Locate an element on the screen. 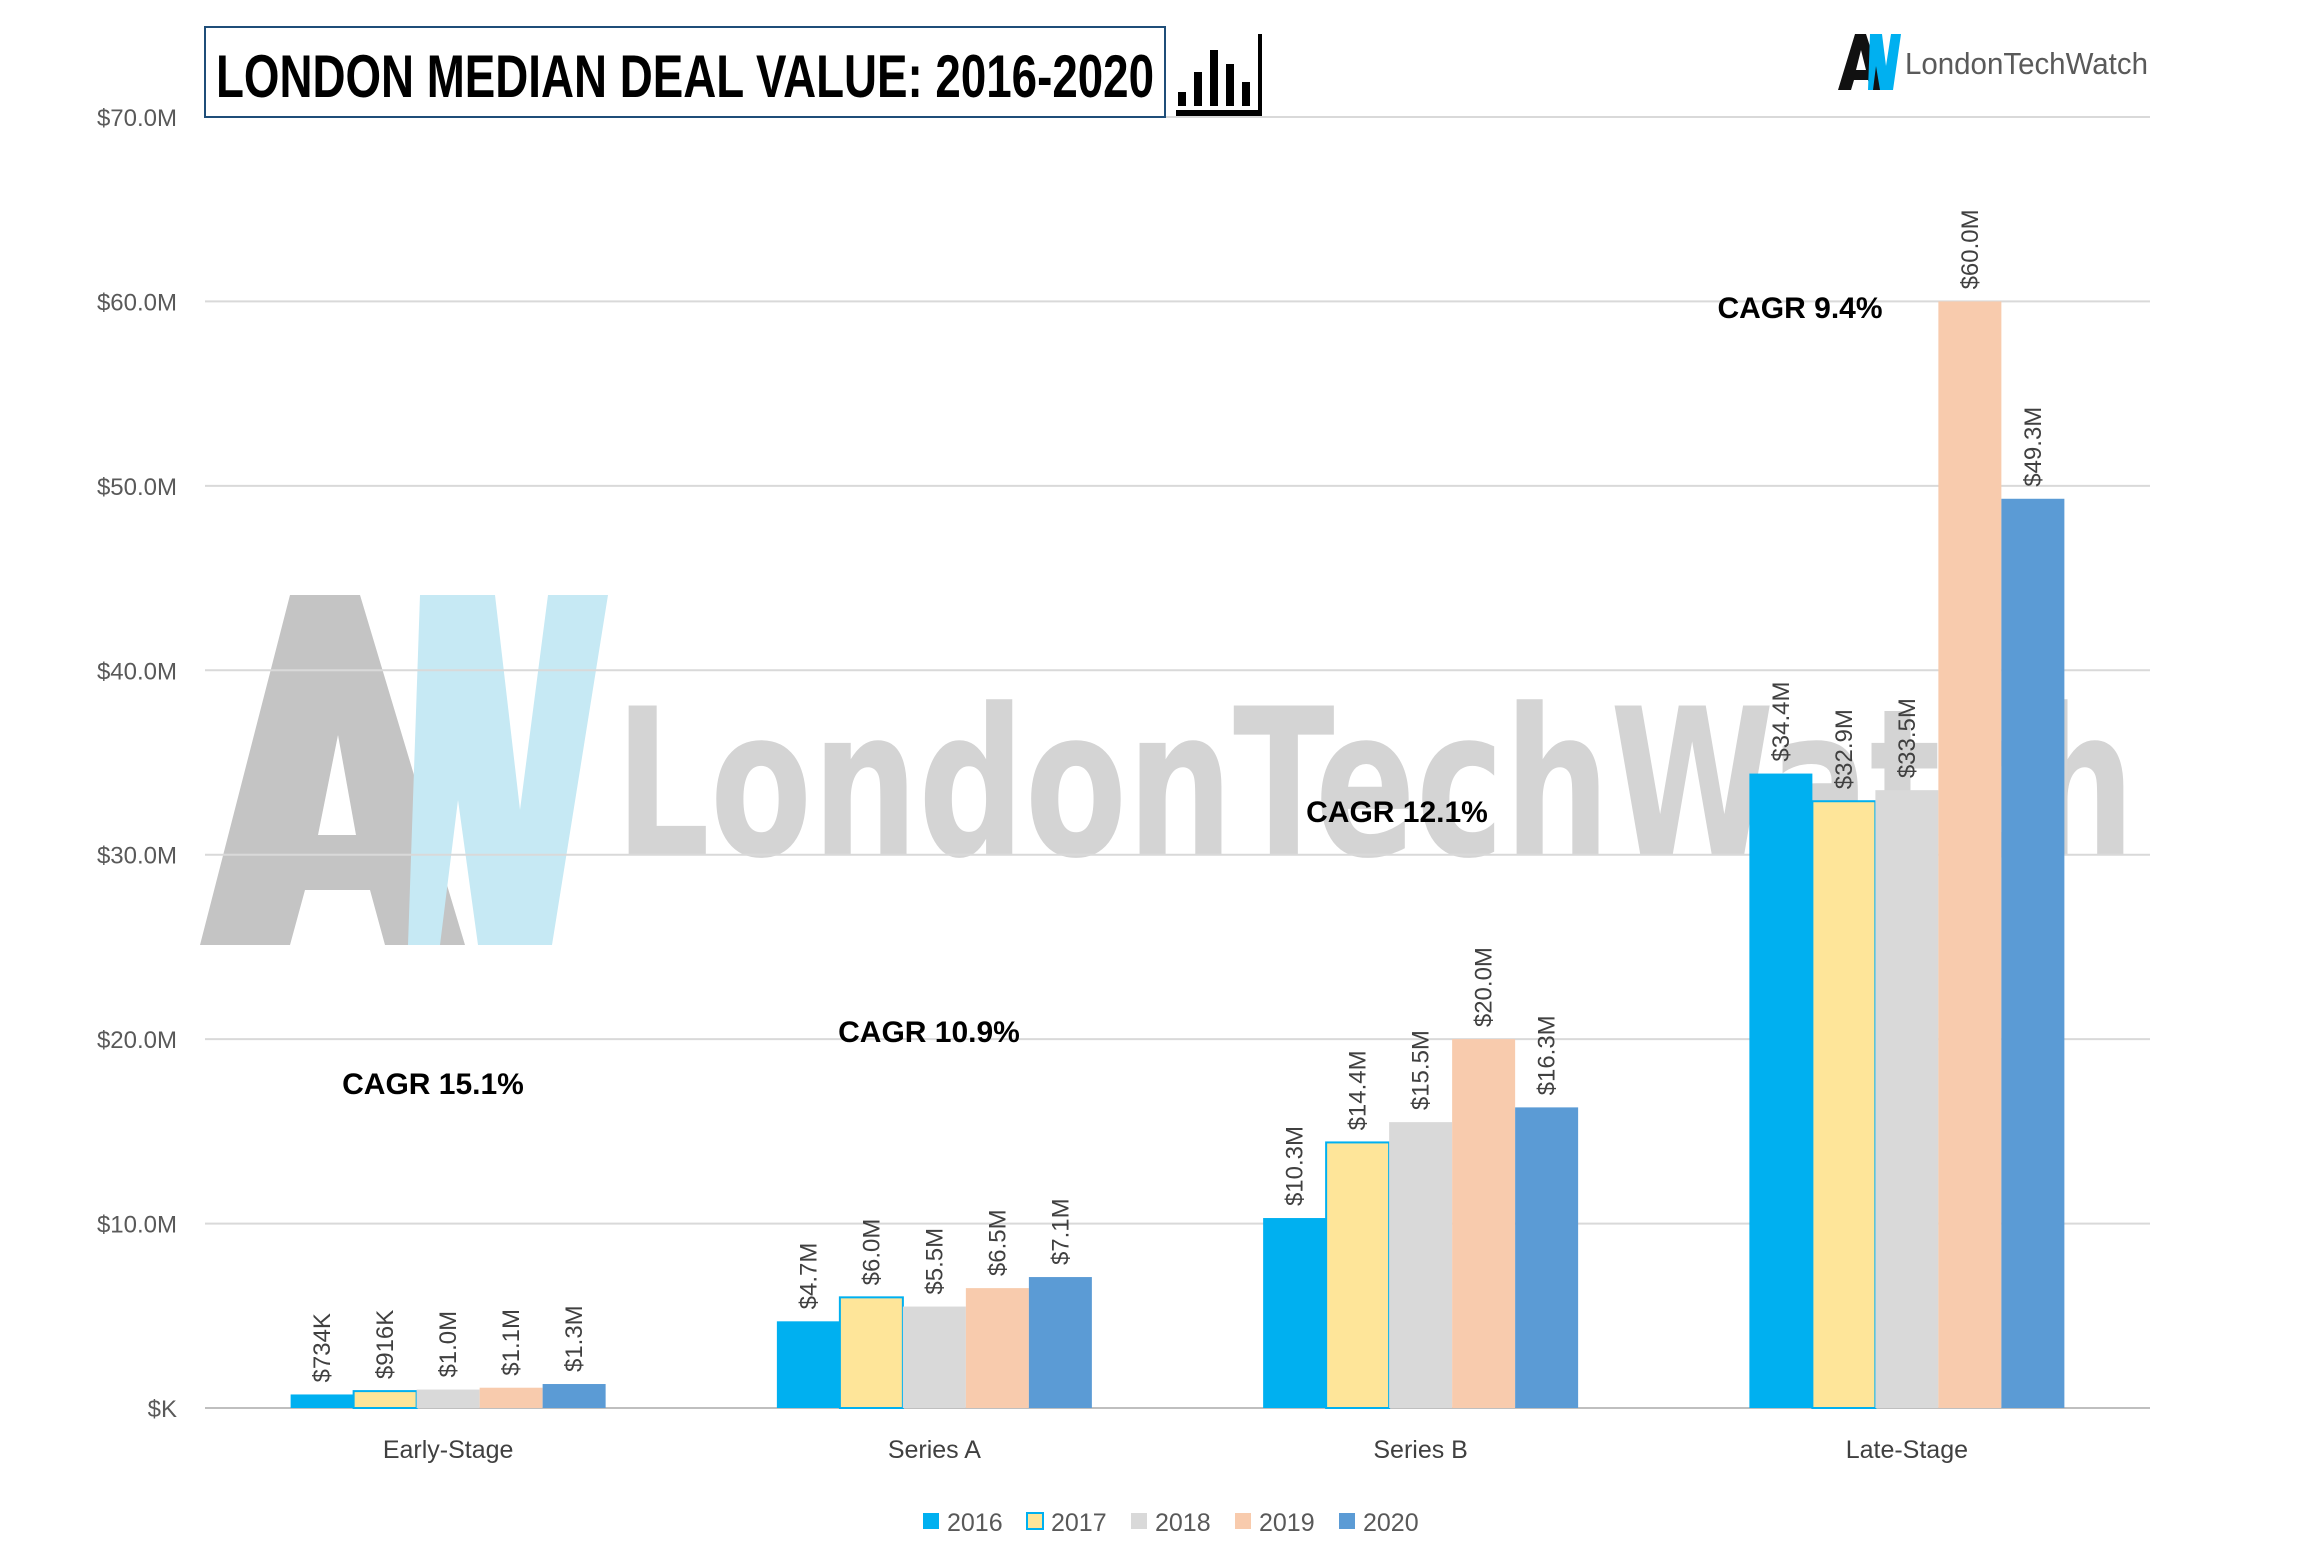  data-label: $32.9M is located at coordinates (1844, 749).